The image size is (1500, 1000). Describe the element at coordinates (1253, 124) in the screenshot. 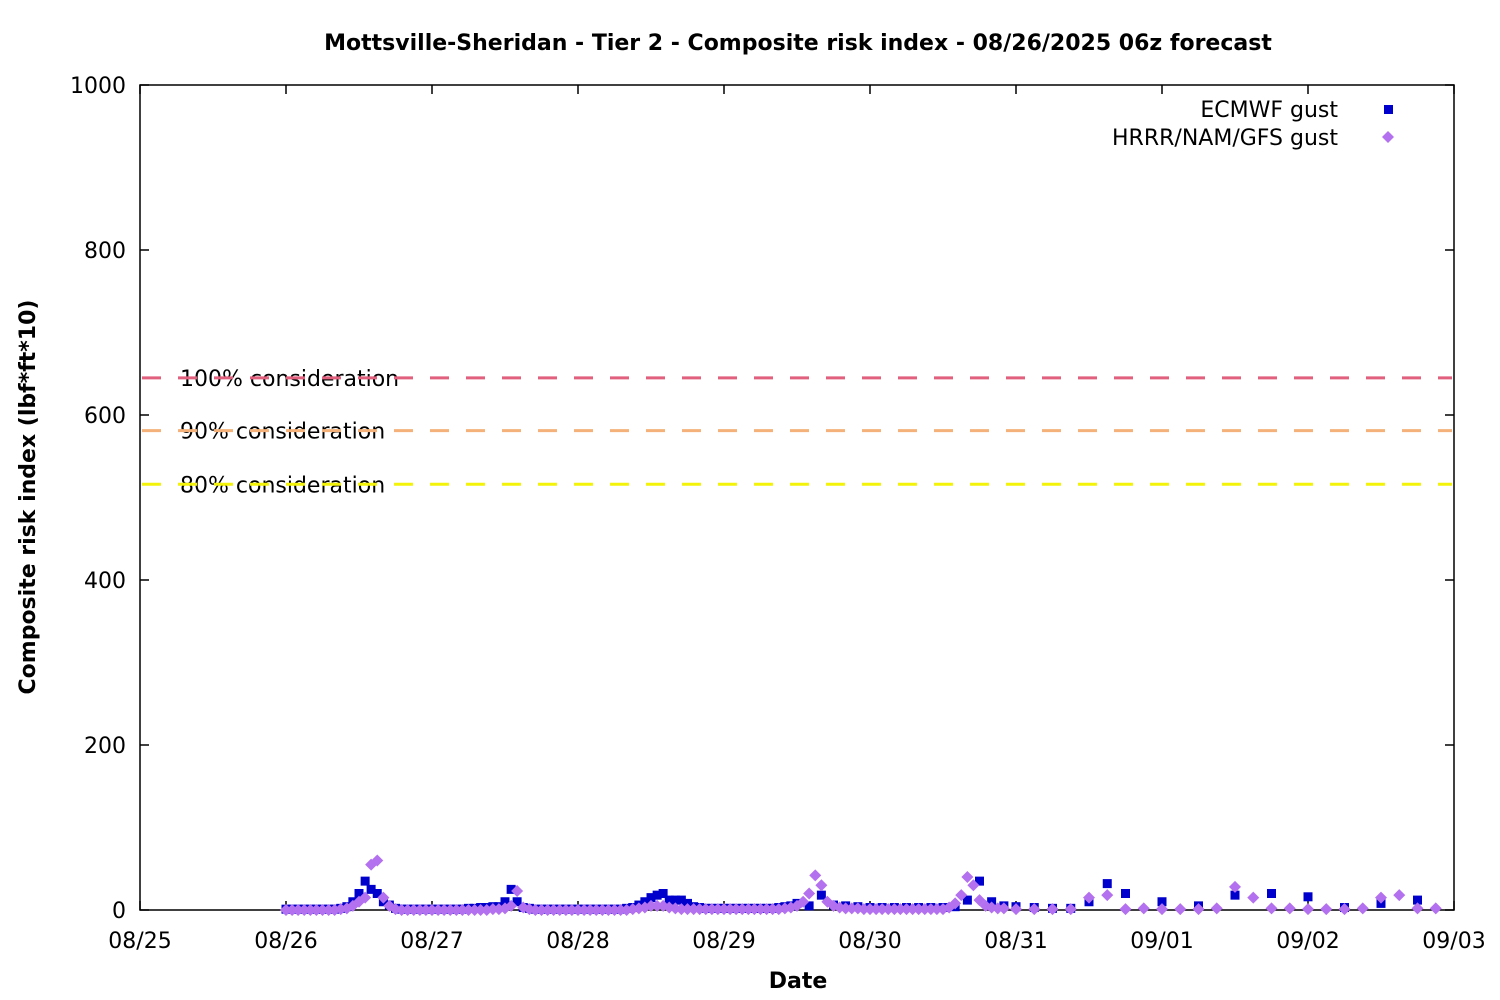

I see `legend: ECMWF gust HRRR/NAM/GFS gust` at that location.